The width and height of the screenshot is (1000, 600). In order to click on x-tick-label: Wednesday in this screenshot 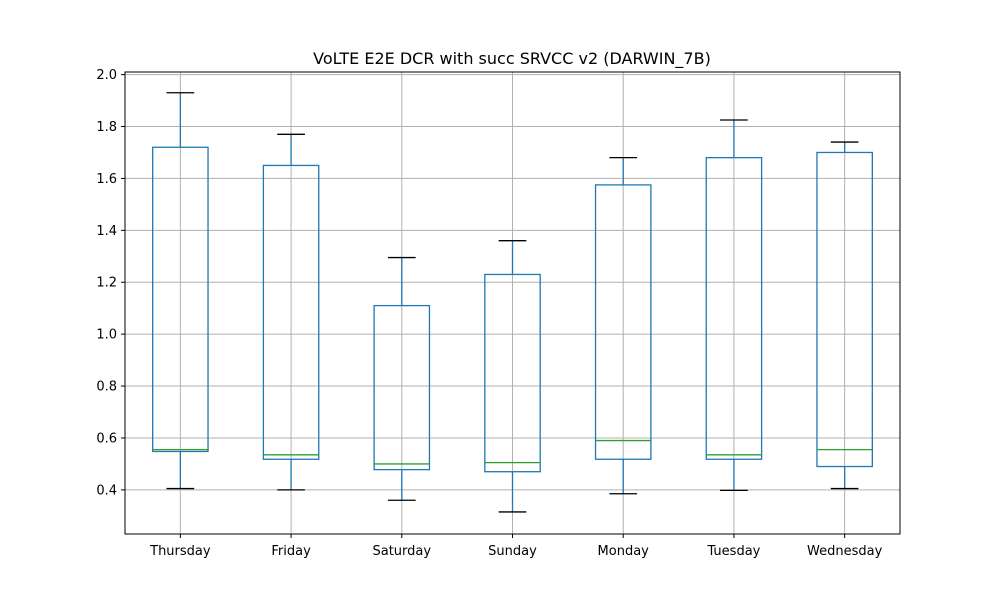, I will do `click(845, 551)`.